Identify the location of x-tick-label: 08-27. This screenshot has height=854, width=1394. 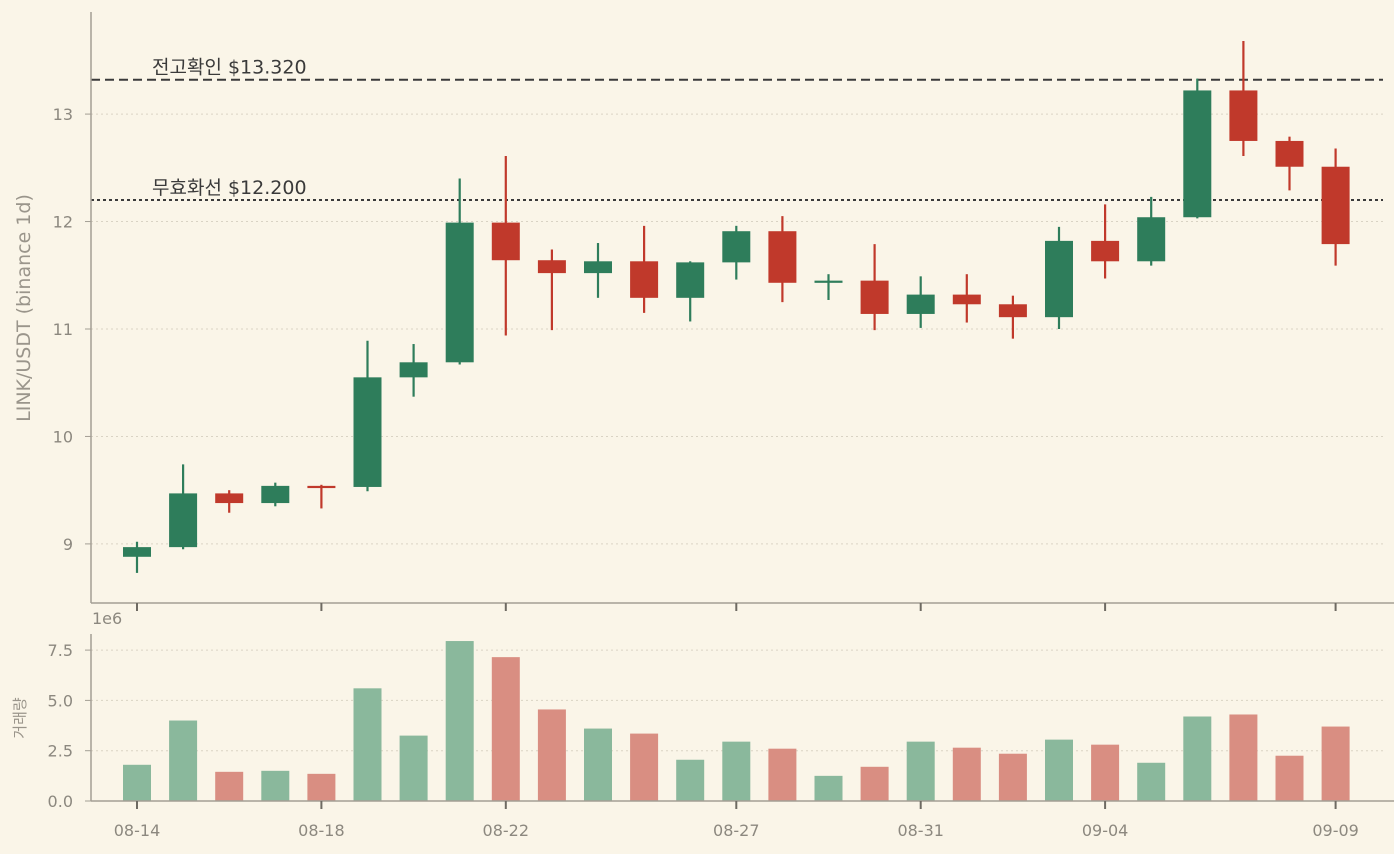
(736, 830).